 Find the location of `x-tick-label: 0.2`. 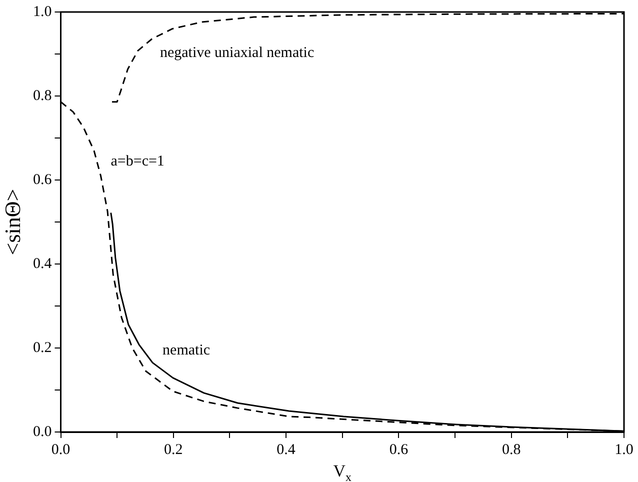

x-tick-label: 0.2 is located at coordinates (173, 450).